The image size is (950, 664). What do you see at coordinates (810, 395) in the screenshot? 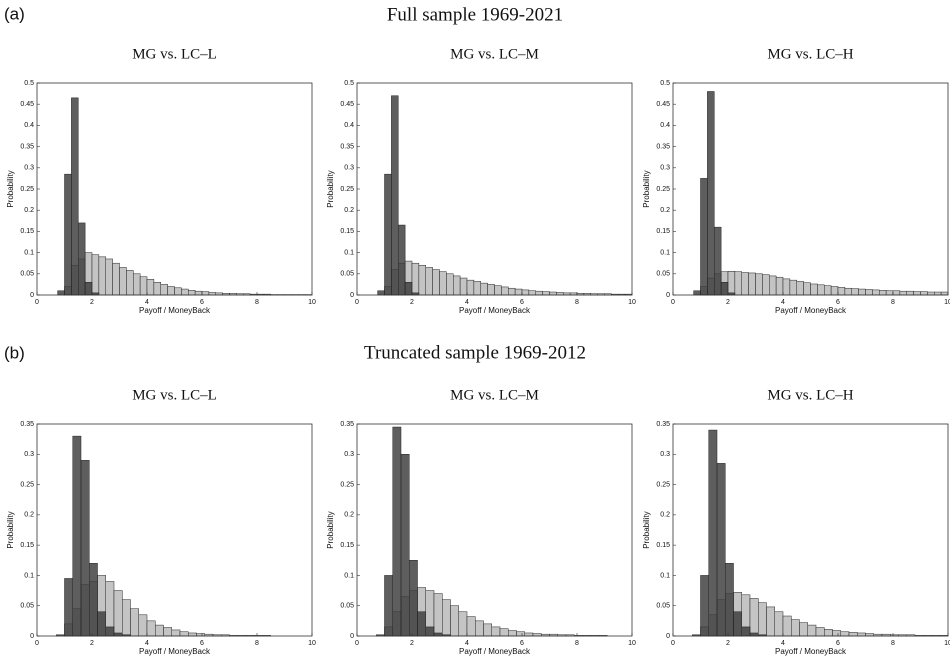
I see `chart-title: MG vs. LC–H` at bounding box center [810, 395].